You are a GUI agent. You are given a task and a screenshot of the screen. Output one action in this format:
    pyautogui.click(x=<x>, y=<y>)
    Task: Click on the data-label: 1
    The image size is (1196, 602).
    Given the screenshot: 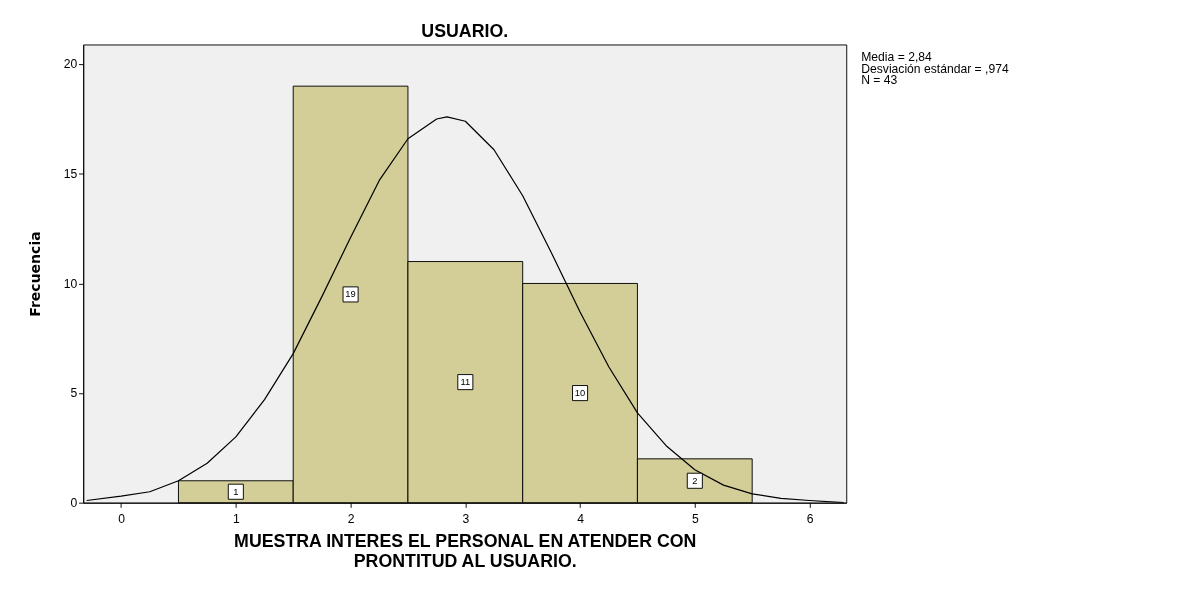 What is the action you would take?
    pyautogui.click(x=236, y=491)
    